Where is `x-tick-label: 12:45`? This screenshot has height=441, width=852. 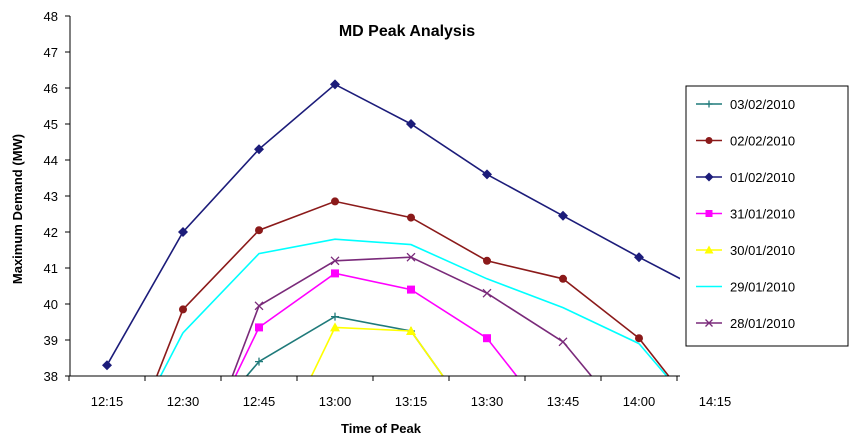
x-tick-label: 12:45 is located at coordinates (259, 401).